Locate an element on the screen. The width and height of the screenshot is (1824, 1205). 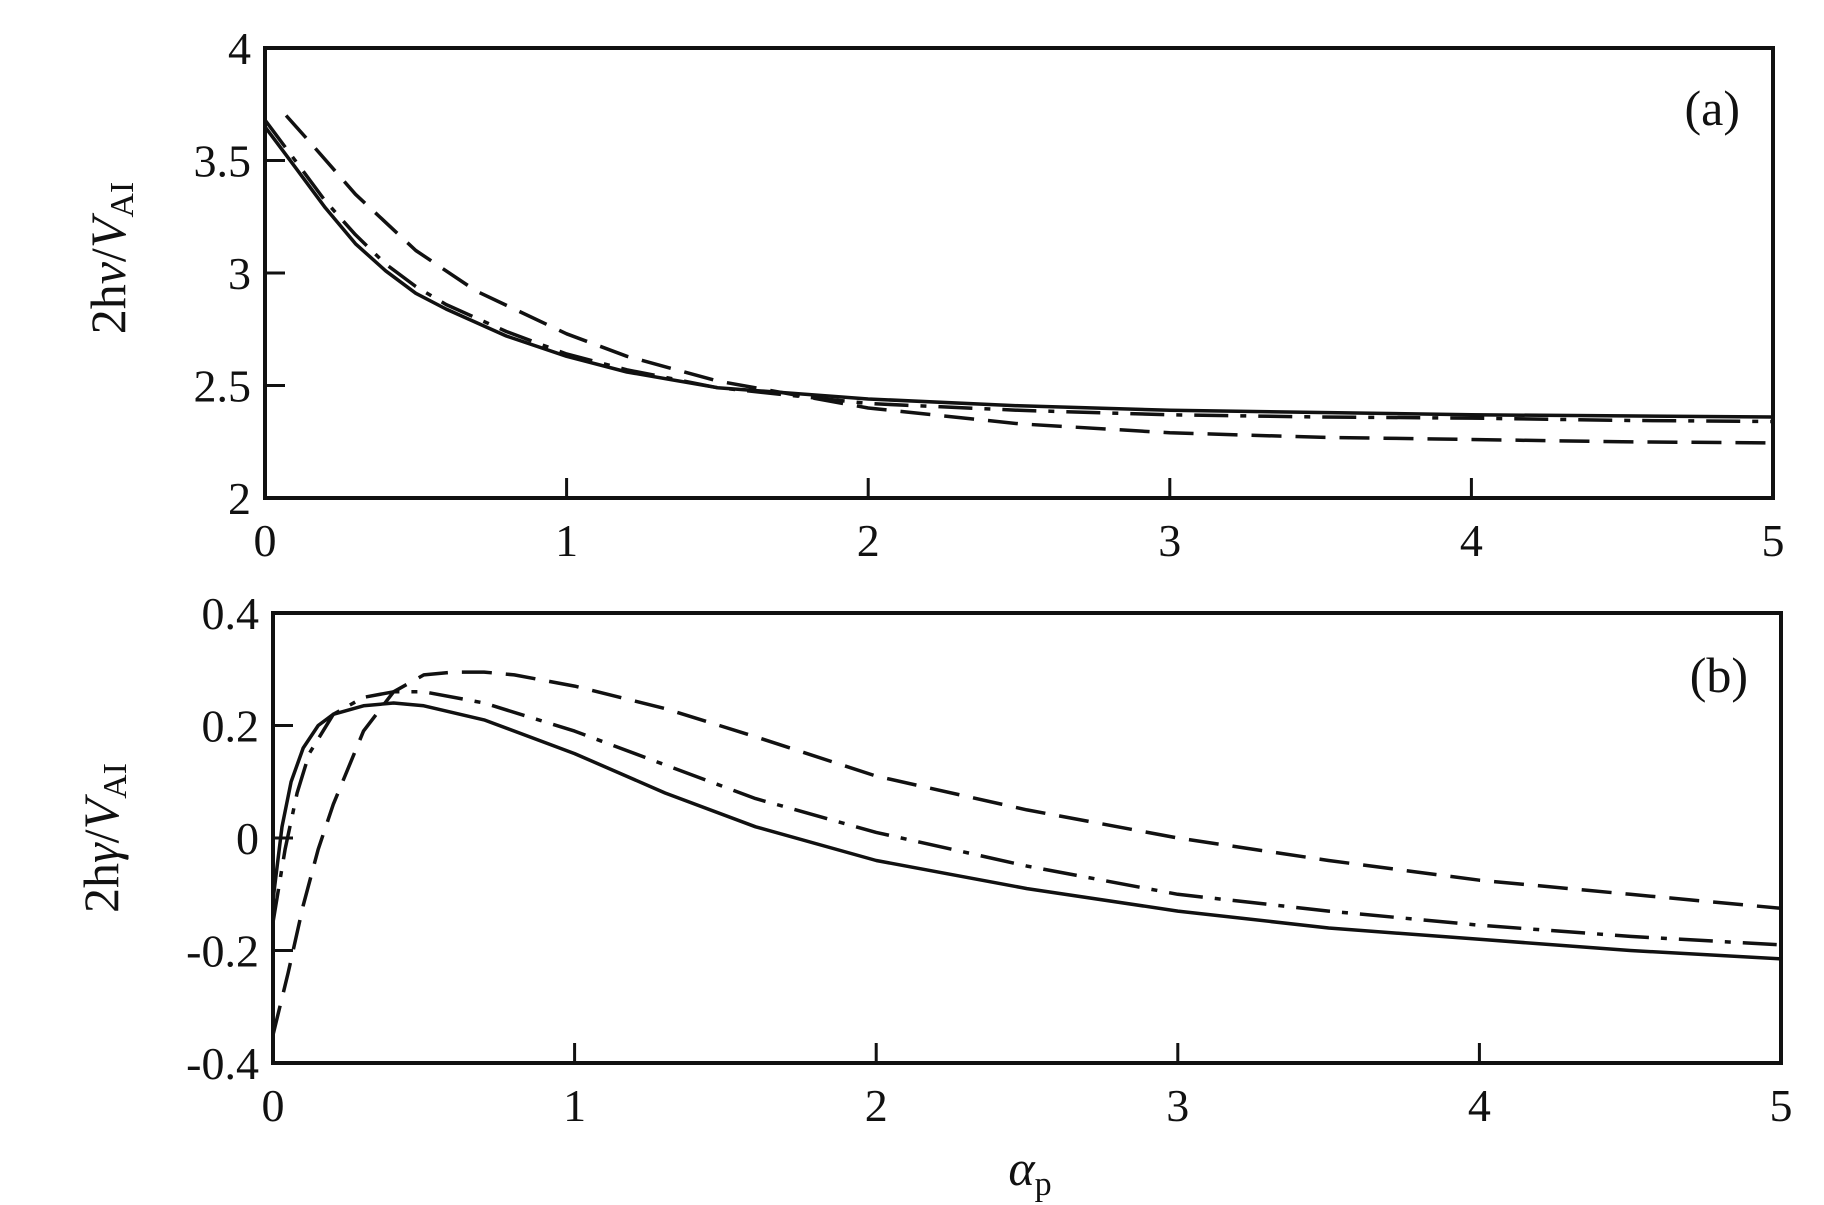
y-tick-label: 2.5 is located at coordinates (223, 386).